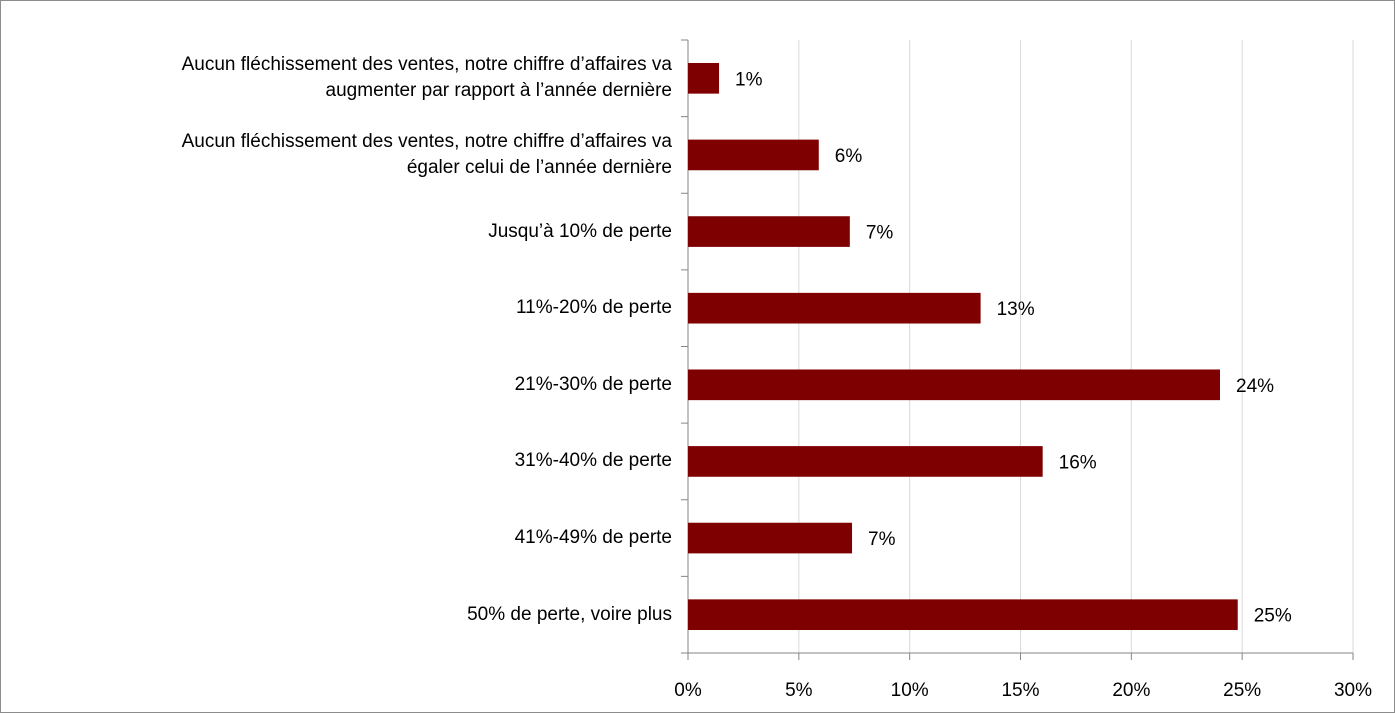 This screenshot has height=713, width=1395. What do you see at coordinates (580, 231) in the screenshot?
I see `y-tick-label: Jusqu’à 10% de perte` at bounding box center [580, 231].